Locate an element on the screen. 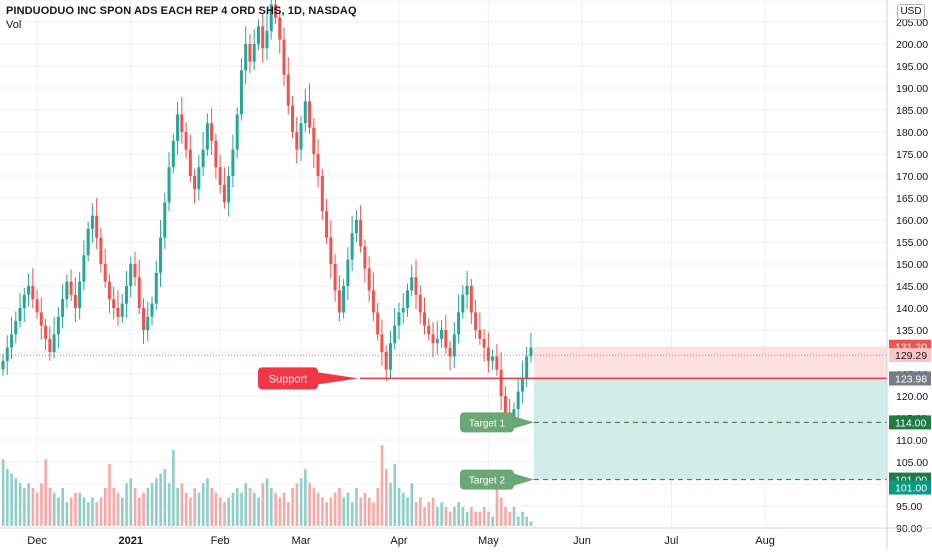 Image resolution: width=932 pixels, height=555 pixels. risk-zone is located at coordinates (710, 362).